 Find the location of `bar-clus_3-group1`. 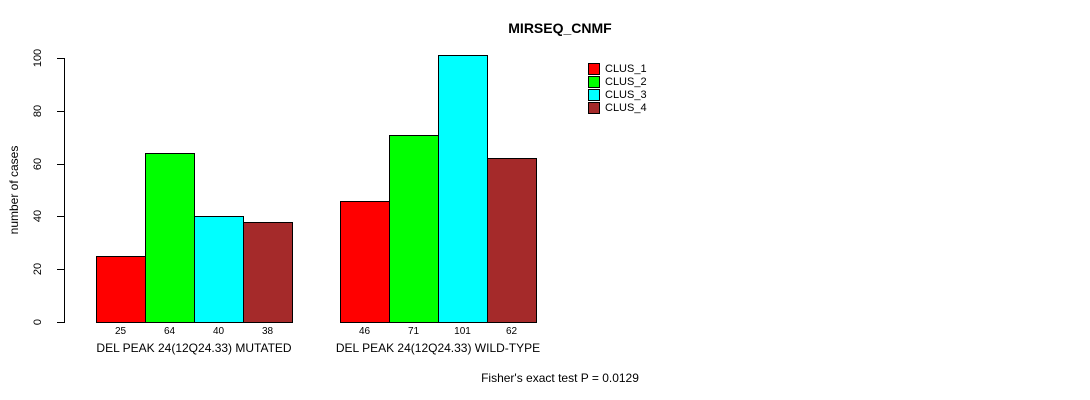

bar-clus_3-group1 is located at coordinates (219, 269).